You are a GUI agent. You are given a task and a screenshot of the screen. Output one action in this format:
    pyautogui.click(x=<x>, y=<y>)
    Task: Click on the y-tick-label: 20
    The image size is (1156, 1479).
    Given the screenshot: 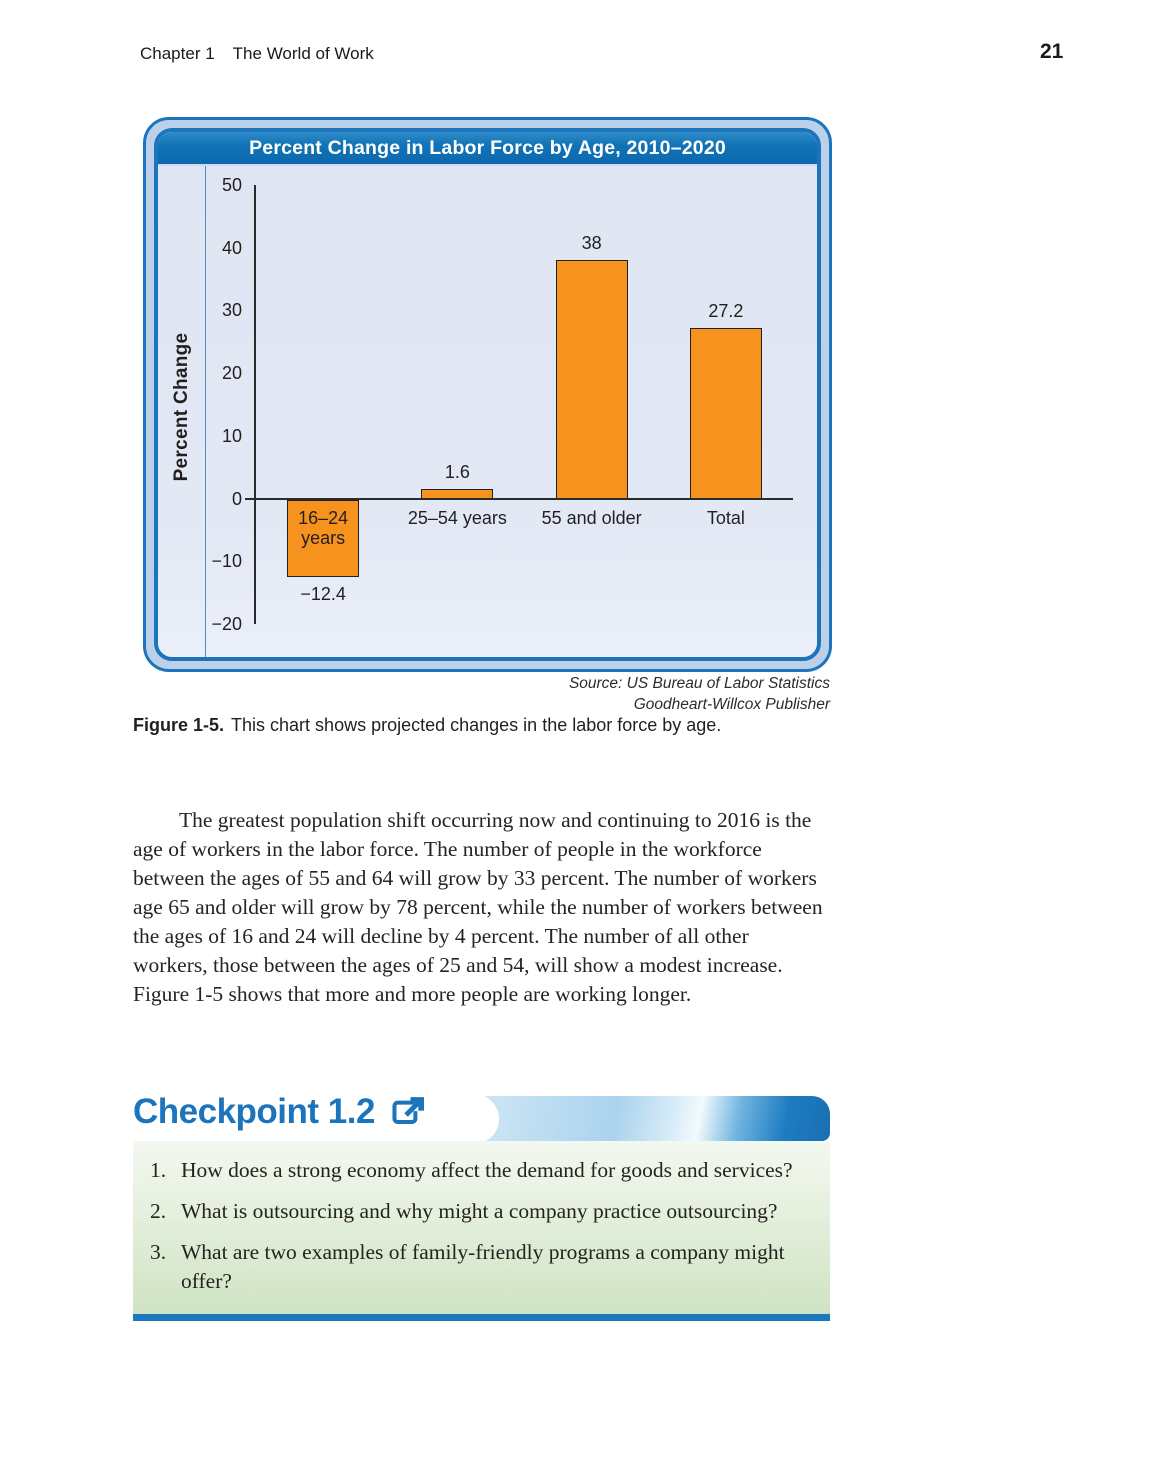 What is the action you would take?
    pyautogui.click(x=231, y=373)
    